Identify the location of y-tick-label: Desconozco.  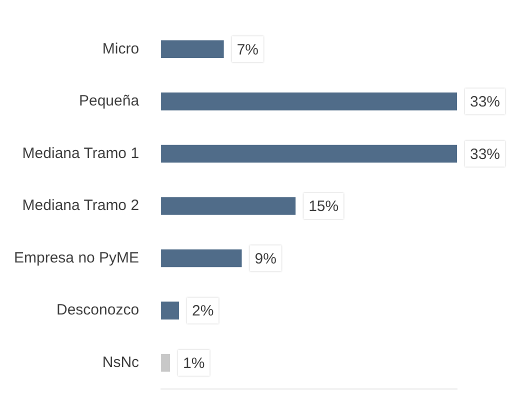
(98, 310).